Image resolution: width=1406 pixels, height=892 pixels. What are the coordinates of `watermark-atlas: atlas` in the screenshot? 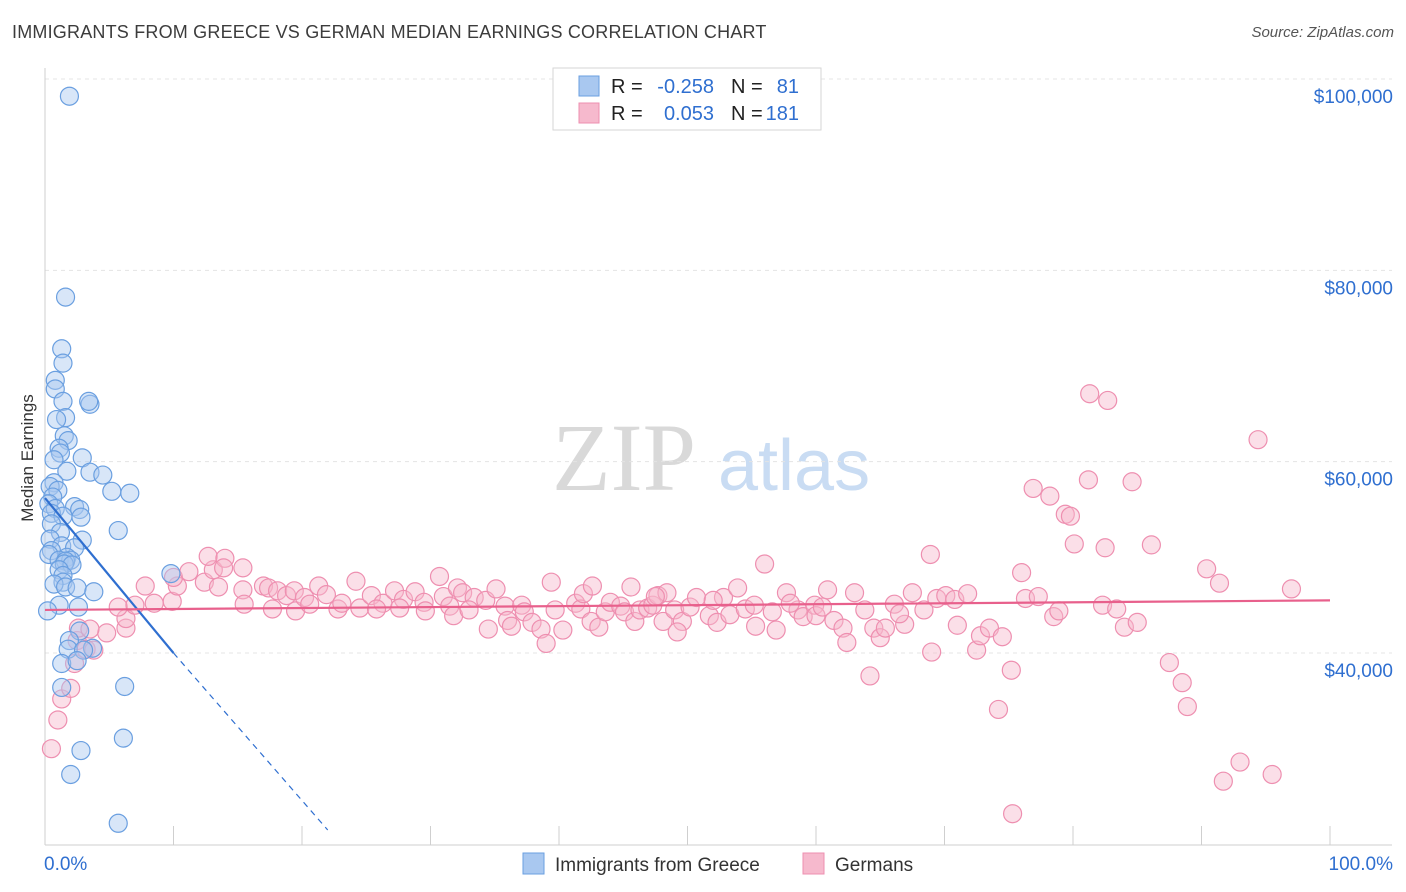 It's located at (794, 466).